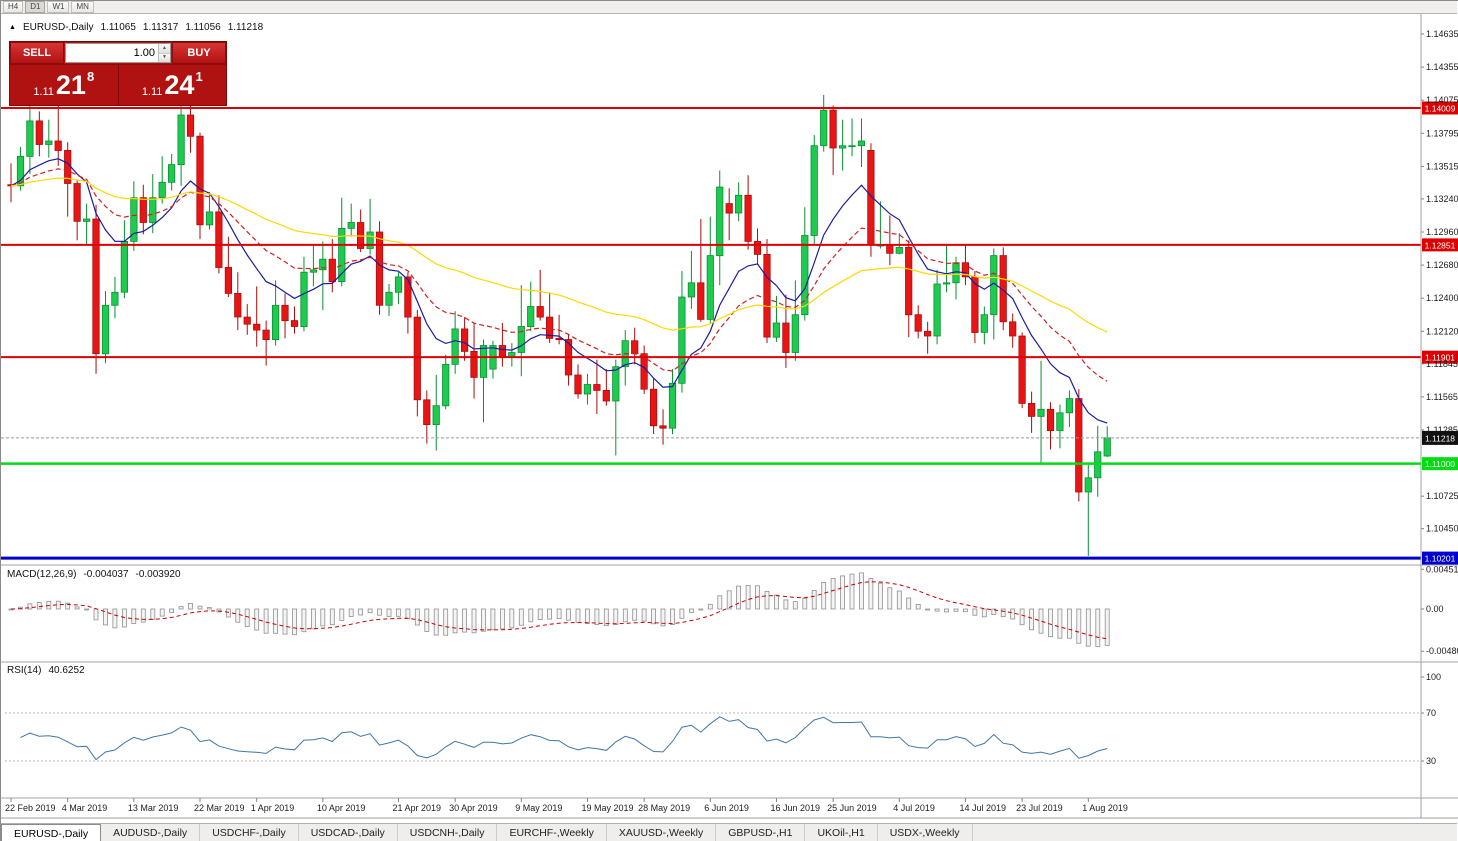 Image resolution: width=1458 pixels, height=841 pixels. What do you see at coordinates (245, 27) in the screenshot?
I see `ohlc-close: 1.11218` at bounding box center [245, 27].